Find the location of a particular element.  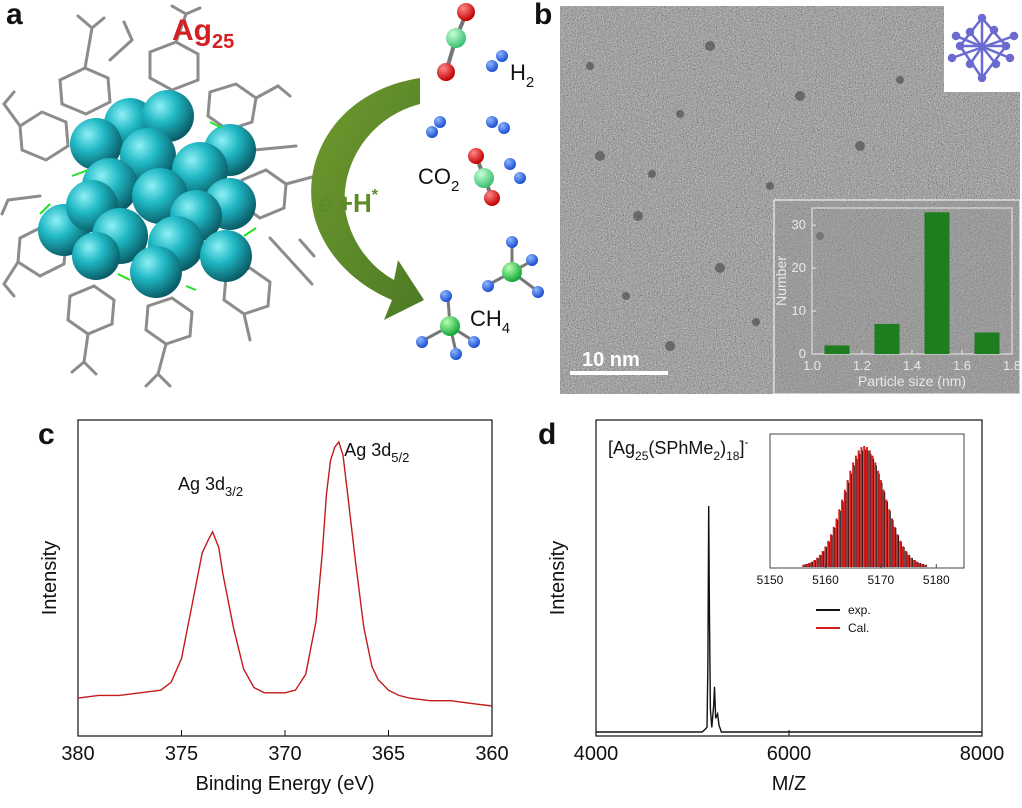

ch4-molecule-top is located at coordinates (513, 267).